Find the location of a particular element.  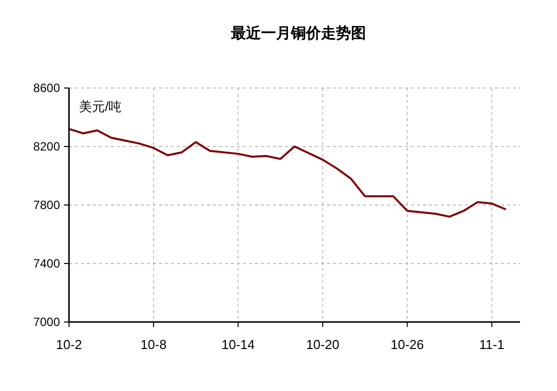

y-tick-label: 7800 is located at coordinates (46, 205).